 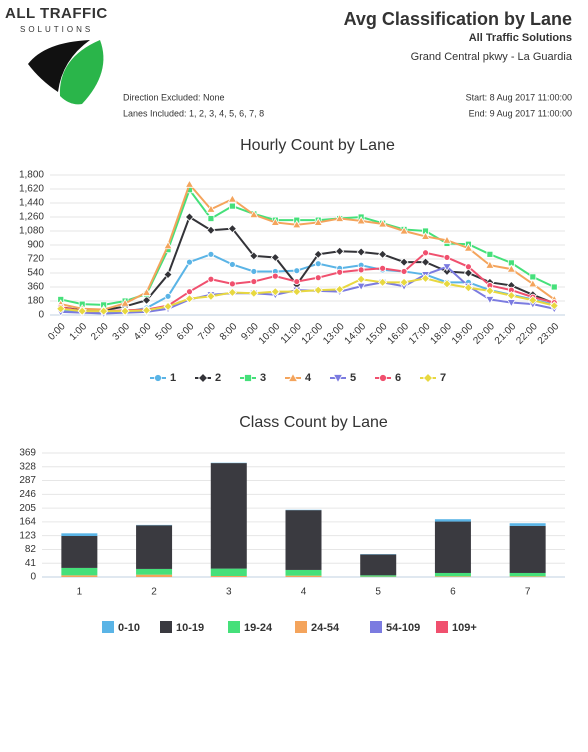 What do you see at coordinates (334, 334) in the screenshot?
I see `x-tick-label: 13:00` at bounding box center [334, 334].